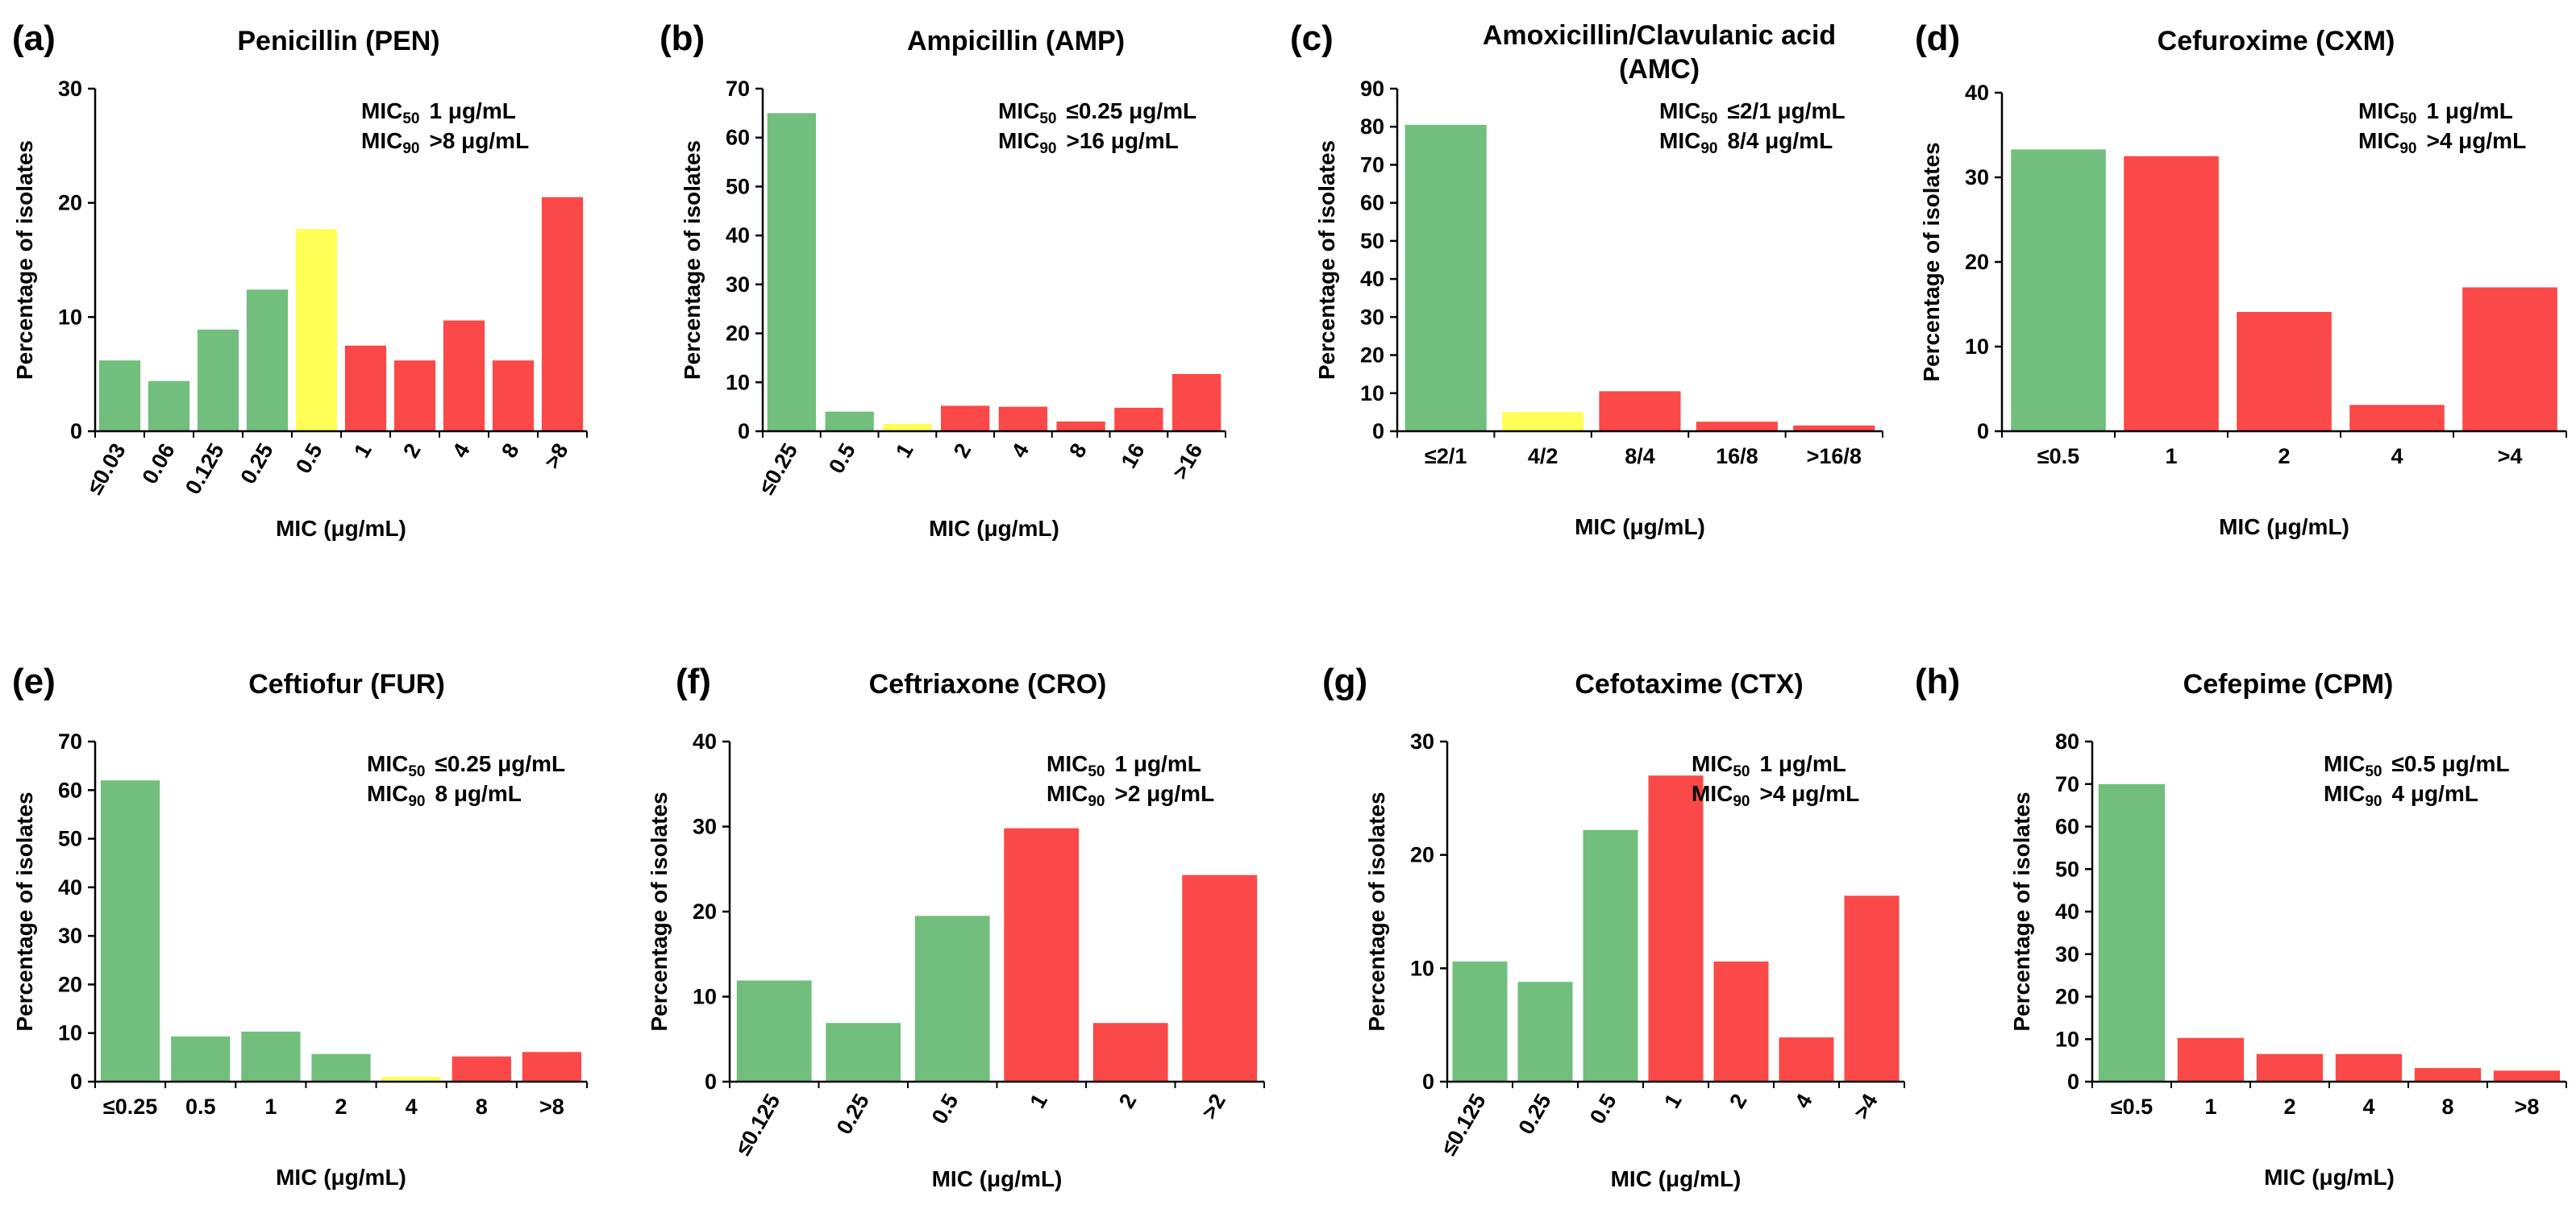 Image resolution: width=2576 pixels, height=1205 pixels. Describe the element at coordinates (1097, 113) in the screenshot. I see `mic50-annotation: MIC50 ≤0.25 μg/mL` at that location.